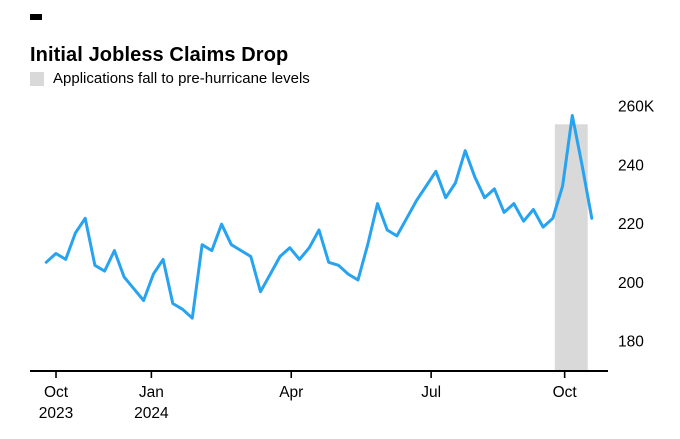 Image resolution: width=680 pixels, height=439 pixels. I want to click on legend-swatch-icon, so click(37, 78).